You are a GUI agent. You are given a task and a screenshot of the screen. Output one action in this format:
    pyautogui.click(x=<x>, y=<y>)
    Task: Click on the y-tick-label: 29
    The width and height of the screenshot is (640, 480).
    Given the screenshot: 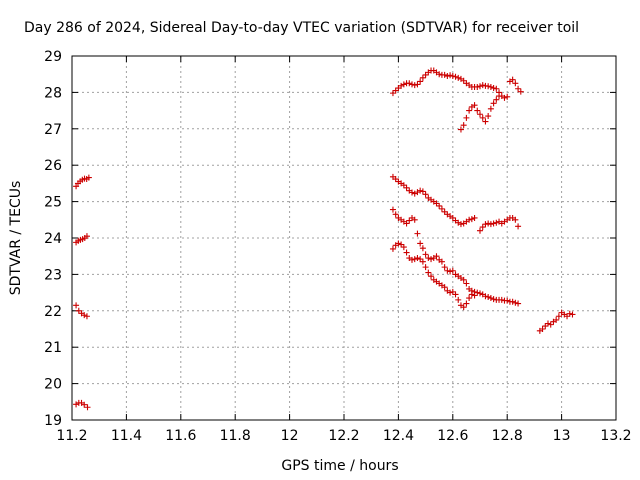 What is the action you would take?
    pyautogui.click(x=53, y=57)
    